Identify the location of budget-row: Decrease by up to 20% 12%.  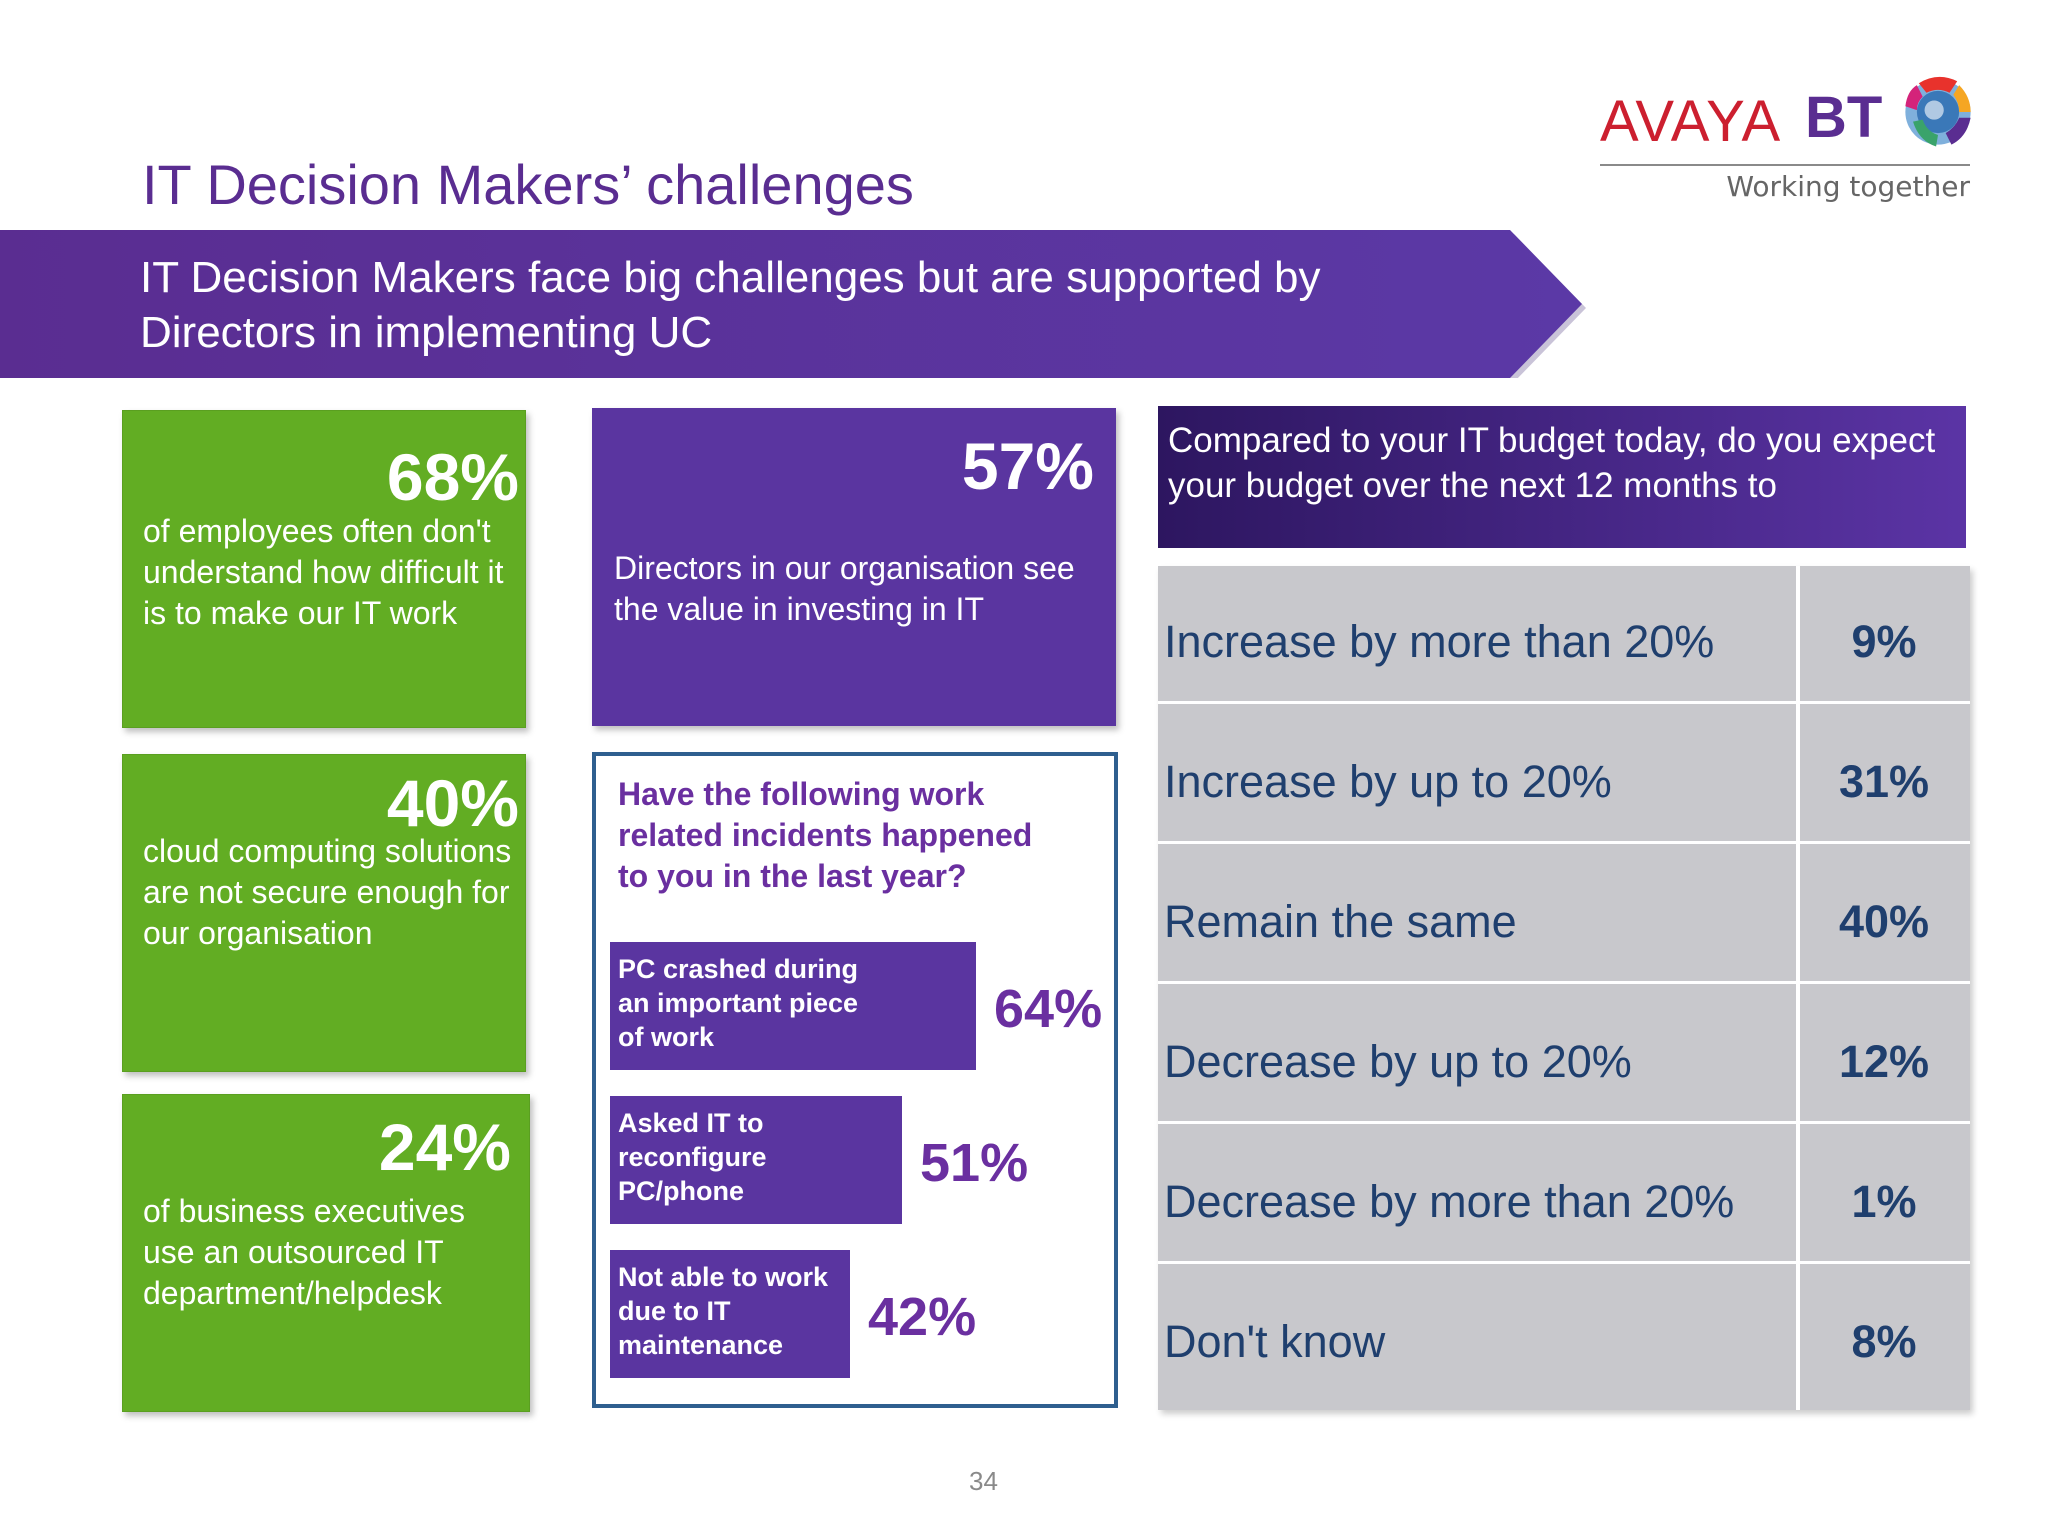
(1564, 1055).